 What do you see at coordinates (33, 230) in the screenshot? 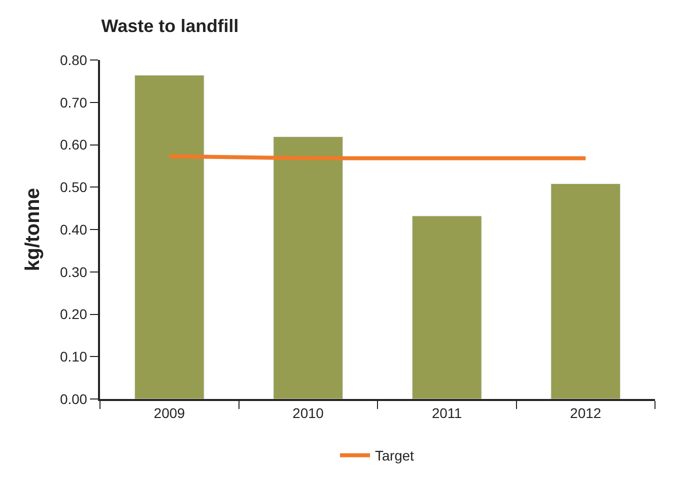
I see `y-axis-title: kg/tonne` at bounding box center [33, 230].